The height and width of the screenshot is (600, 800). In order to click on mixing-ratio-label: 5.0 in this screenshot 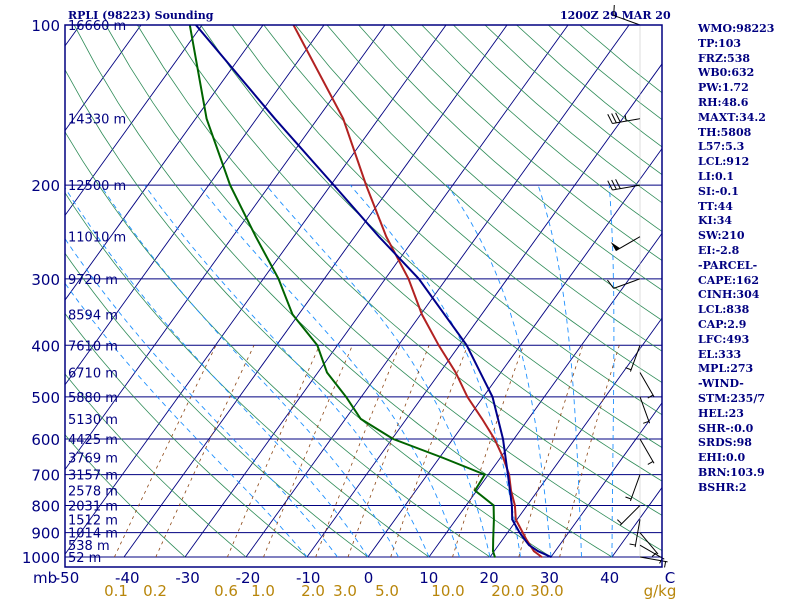, I will do `click(387, 591)`.